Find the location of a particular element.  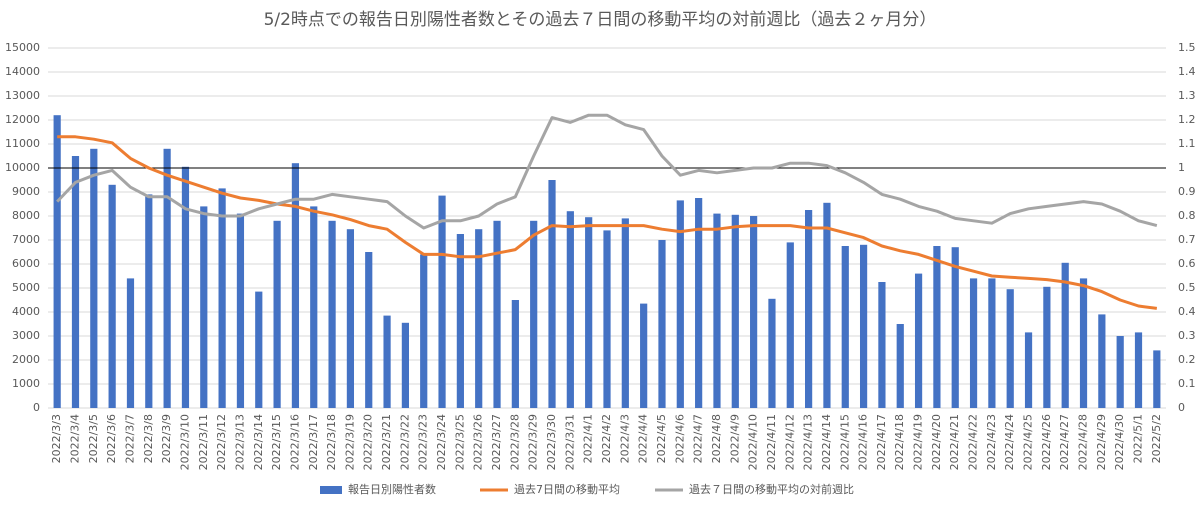

y2-tick-label: 0.4 is located at coordinates (1187, 311).